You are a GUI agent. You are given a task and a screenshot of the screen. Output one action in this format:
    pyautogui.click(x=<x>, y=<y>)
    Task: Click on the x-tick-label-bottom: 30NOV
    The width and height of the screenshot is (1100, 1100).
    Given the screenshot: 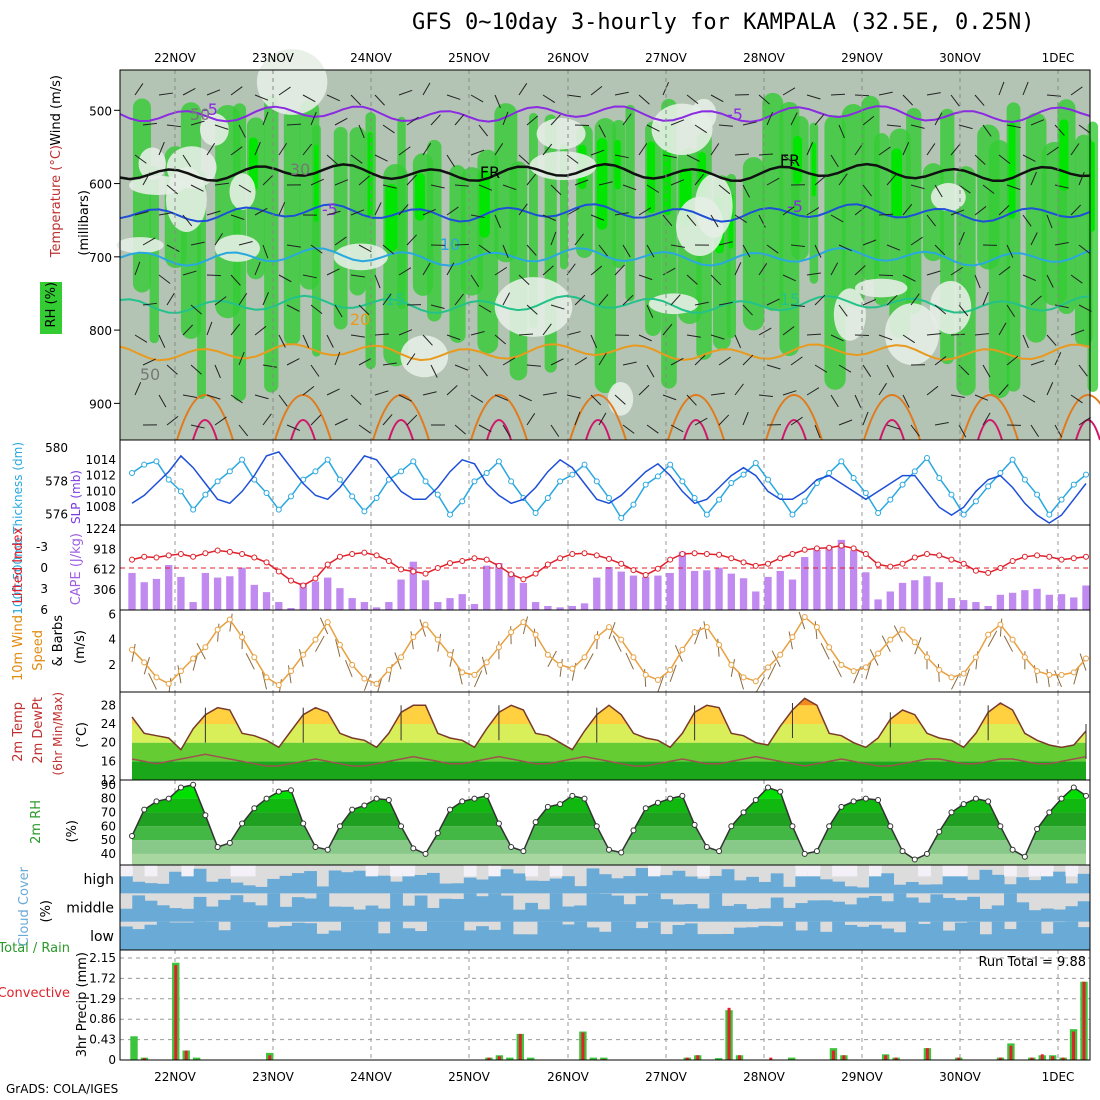 What is the action you would take?
    pyautogui.click(x=960, y=1077)
    